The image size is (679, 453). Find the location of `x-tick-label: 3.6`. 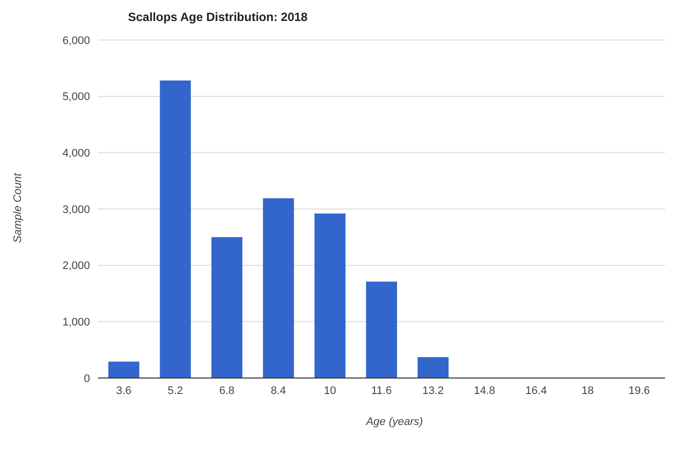

x-tick-label: 3.6 is located at coordinates (124, 390).